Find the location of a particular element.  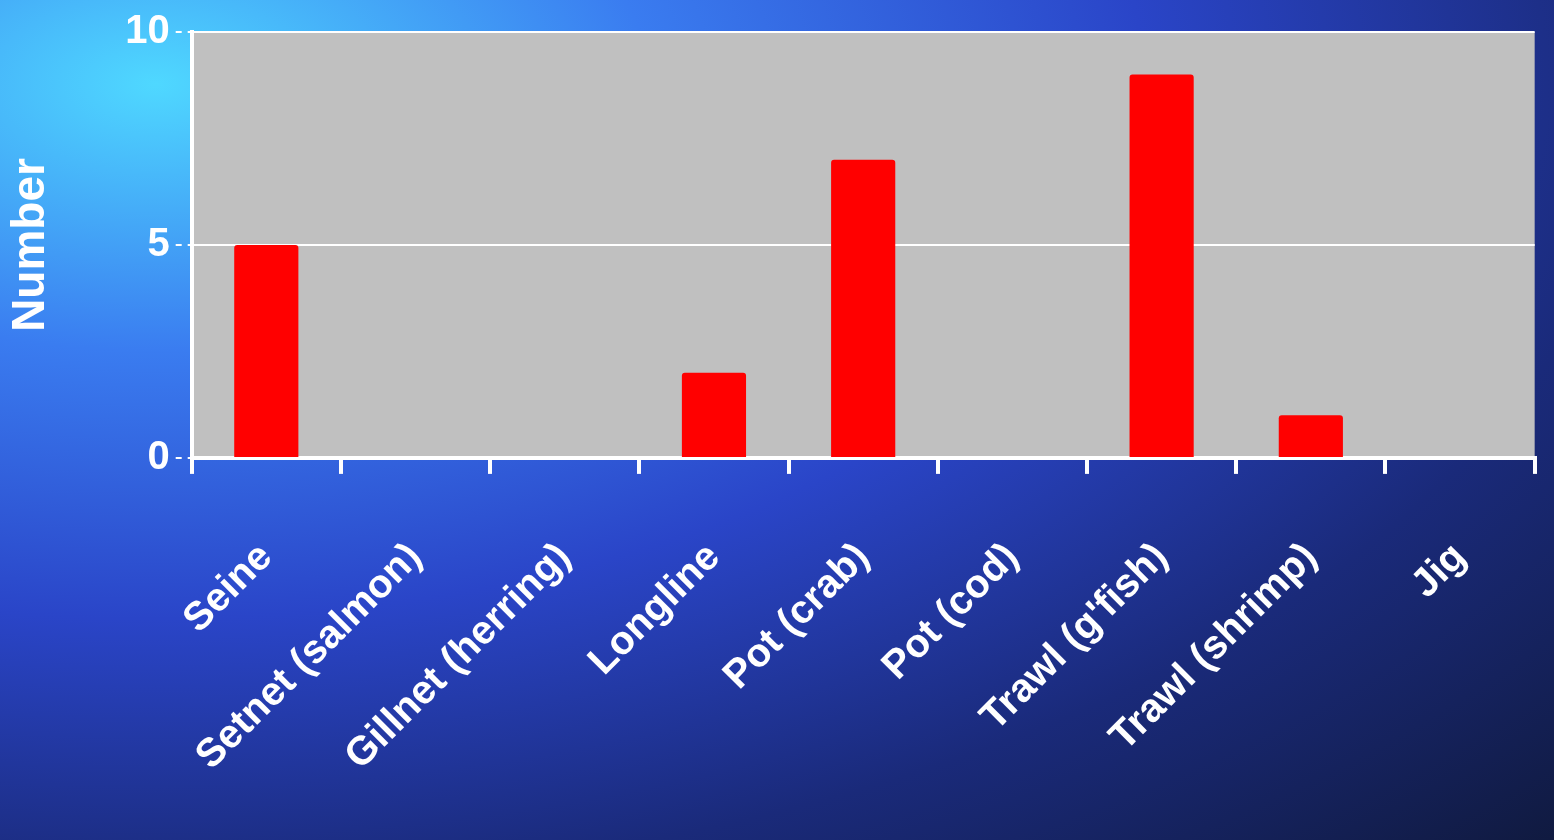

y-tick-label: 0 is located at coordinates (158, 454).